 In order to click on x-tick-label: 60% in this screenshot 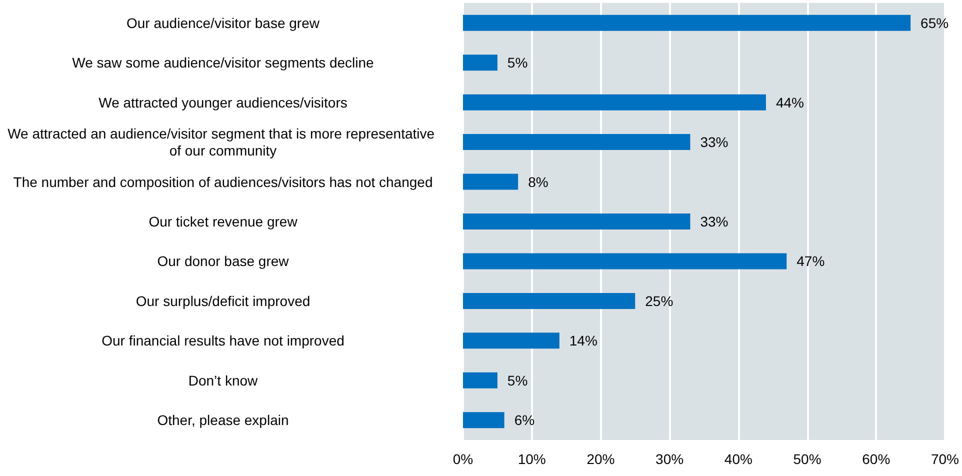, I will do `click(876, 459)`.